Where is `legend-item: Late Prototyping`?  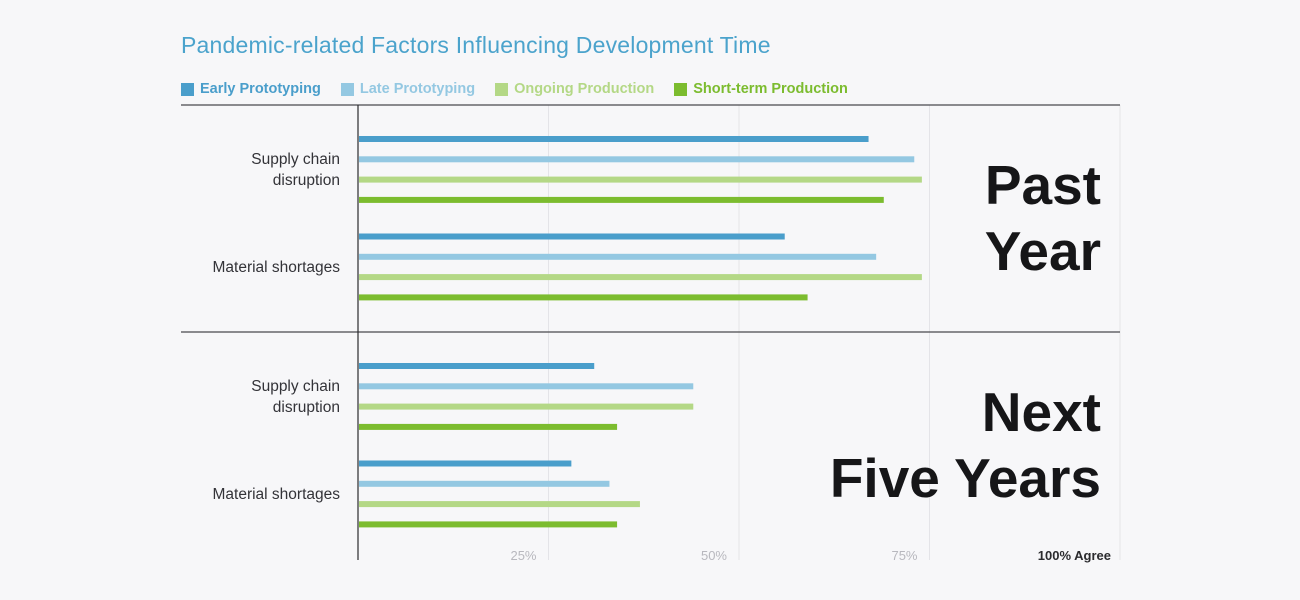
legend-item: Late Prototyping is located at coordinates (408, 89).